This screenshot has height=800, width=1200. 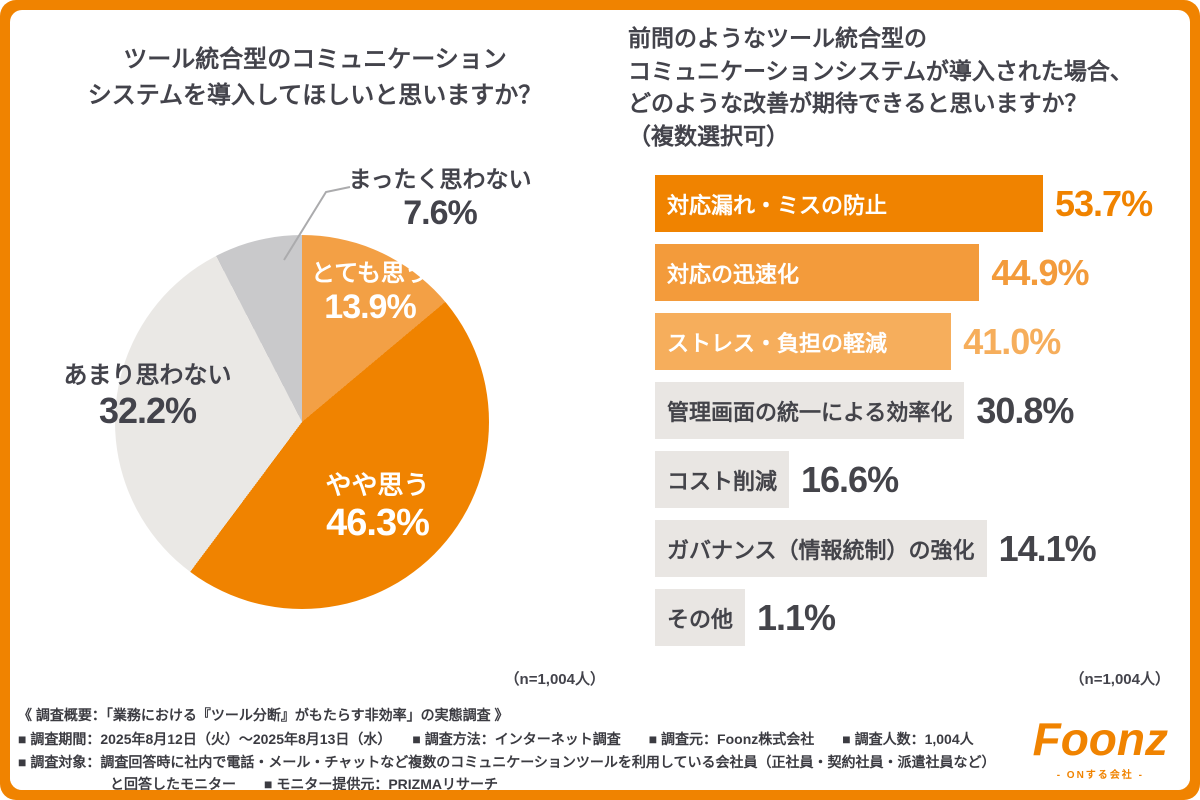 I want to click on bar-row: ガバナンス（情報統制）の強化 14.1%, so click(x=920, y=548).